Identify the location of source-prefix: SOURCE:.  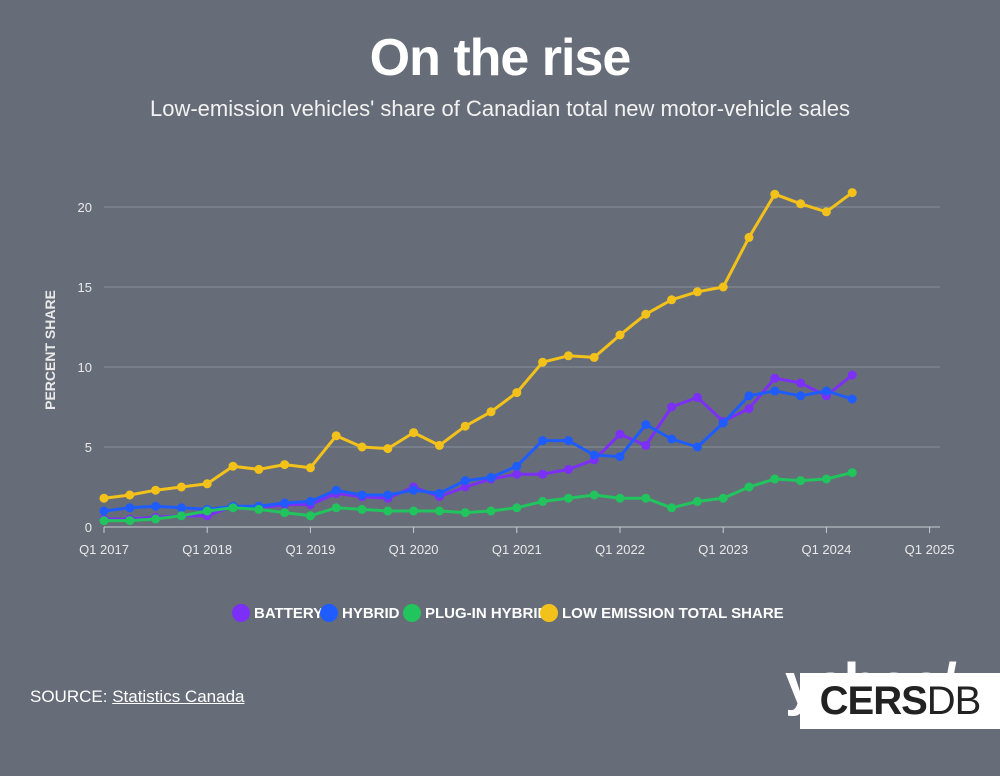
(71, 696).